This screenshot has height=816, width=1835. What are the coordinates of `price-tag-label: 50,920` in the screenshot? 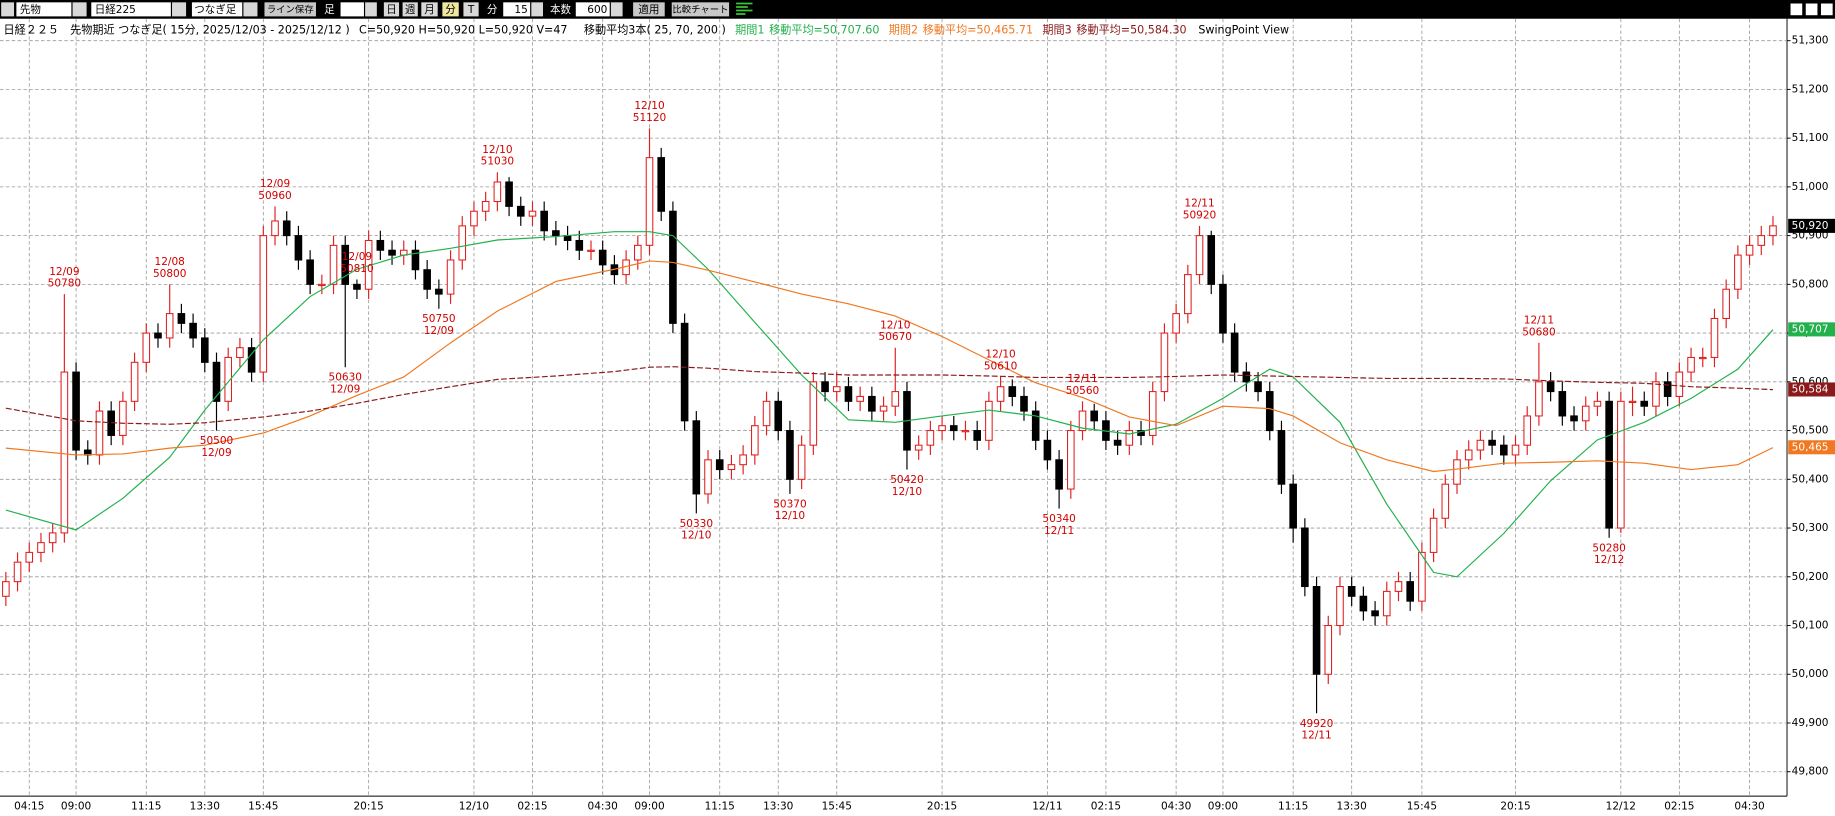 It's located at (1810, 226).